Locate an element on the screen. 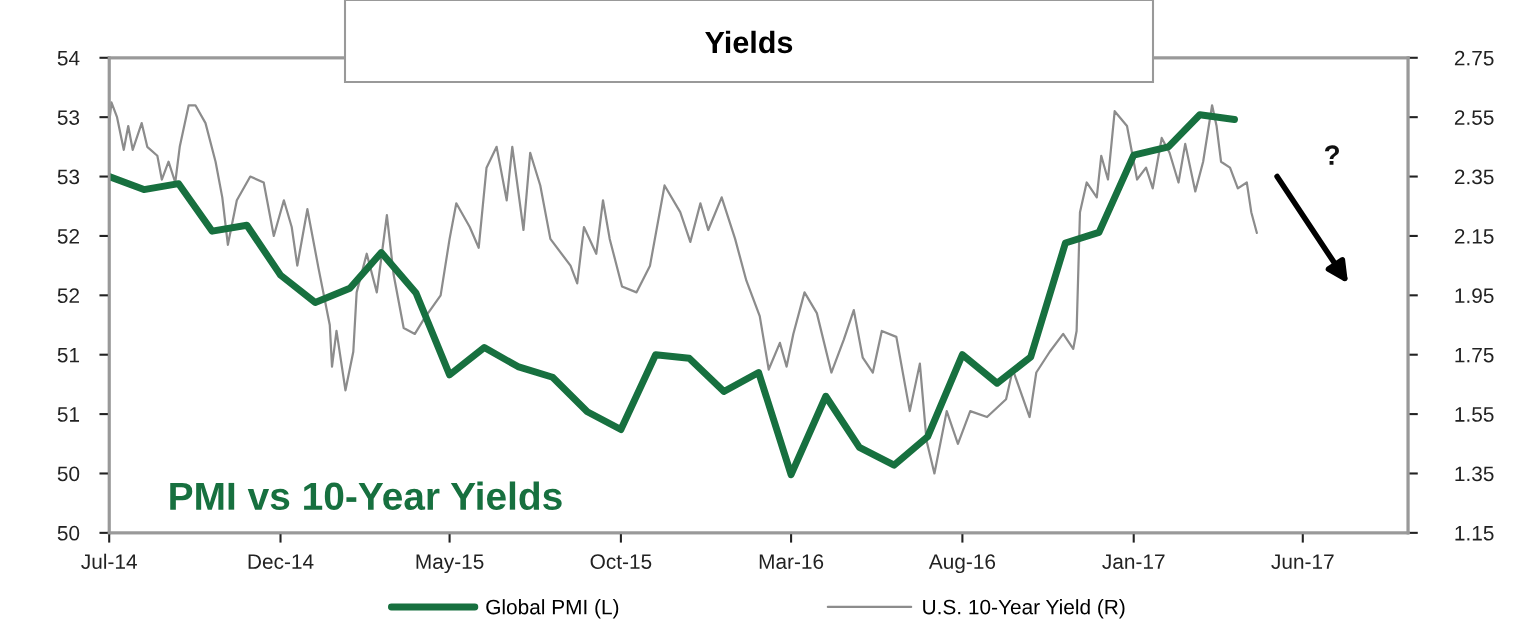  y2-tick-label: 2.55 is located at coordinates (1474, 117).